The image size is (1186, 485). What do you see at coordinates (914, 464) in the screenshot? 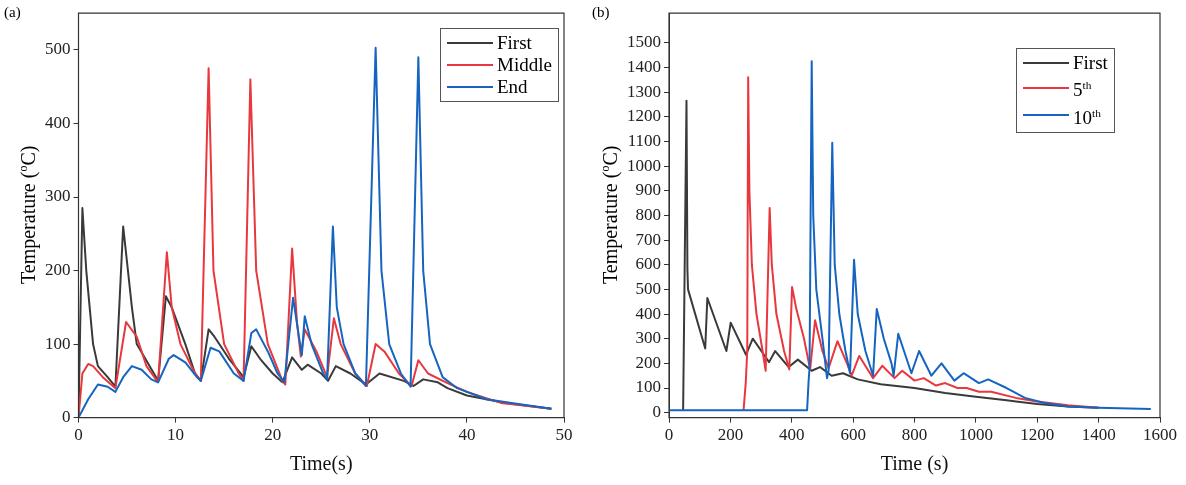
I see `x-axis-title: Time (s)` at bounding box center [914, 464].